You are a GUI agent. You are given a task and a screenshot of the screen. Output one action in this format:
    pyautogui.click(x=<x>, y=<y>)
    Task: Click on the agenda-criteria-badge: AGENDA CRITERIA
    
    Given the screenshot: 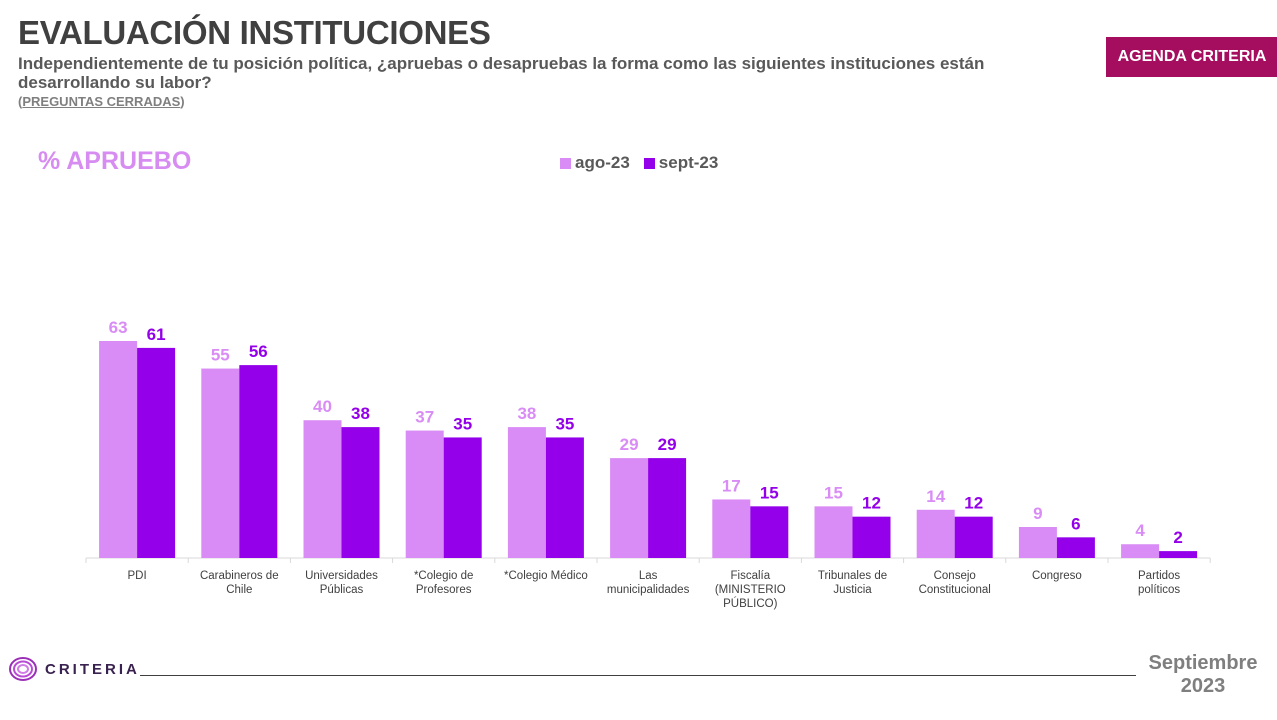 What is the action you would take?
    pyautogui.click(x=1191, y=57)
    